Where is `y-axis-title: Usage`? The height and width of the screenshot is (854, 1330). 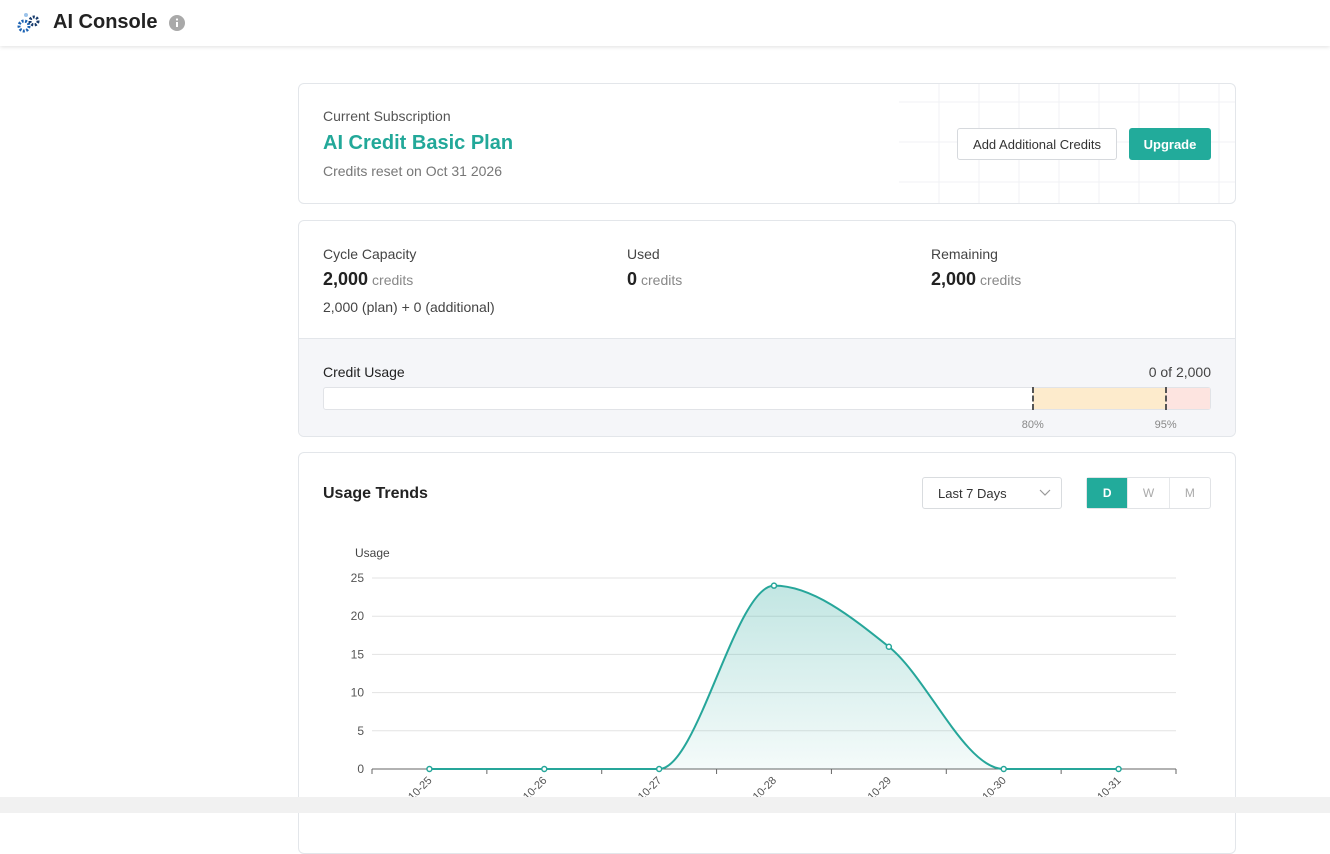 y-axis-title: Usage is located at coordinates (372, 553).